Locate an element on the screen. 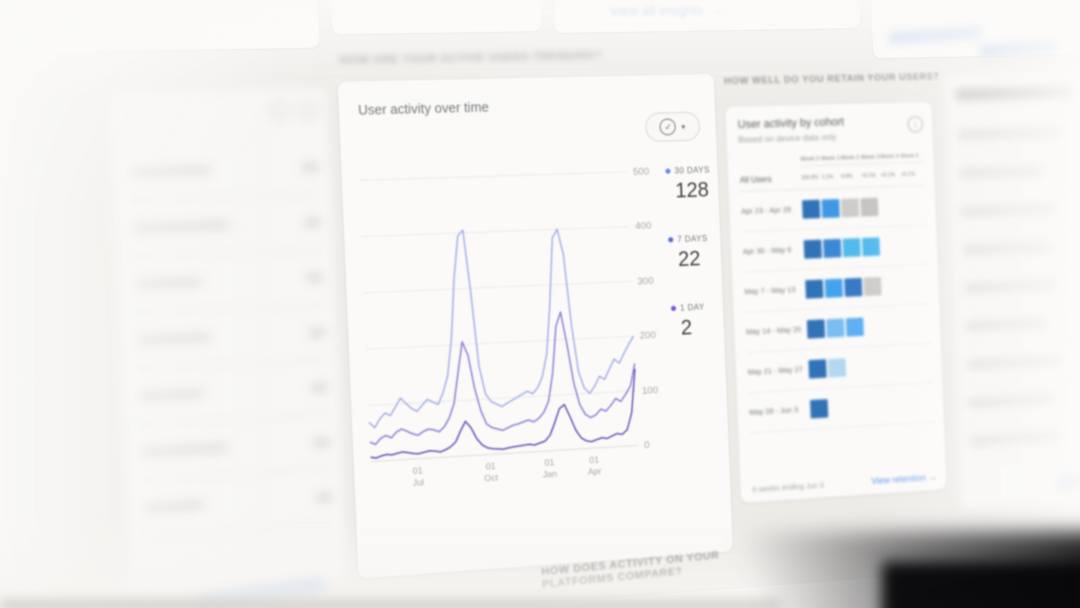 This screenshot has width=1080, height=608. cohort-footer: 6 weeks ending Jun 3 View retention → is located at coordinates (844, 483).